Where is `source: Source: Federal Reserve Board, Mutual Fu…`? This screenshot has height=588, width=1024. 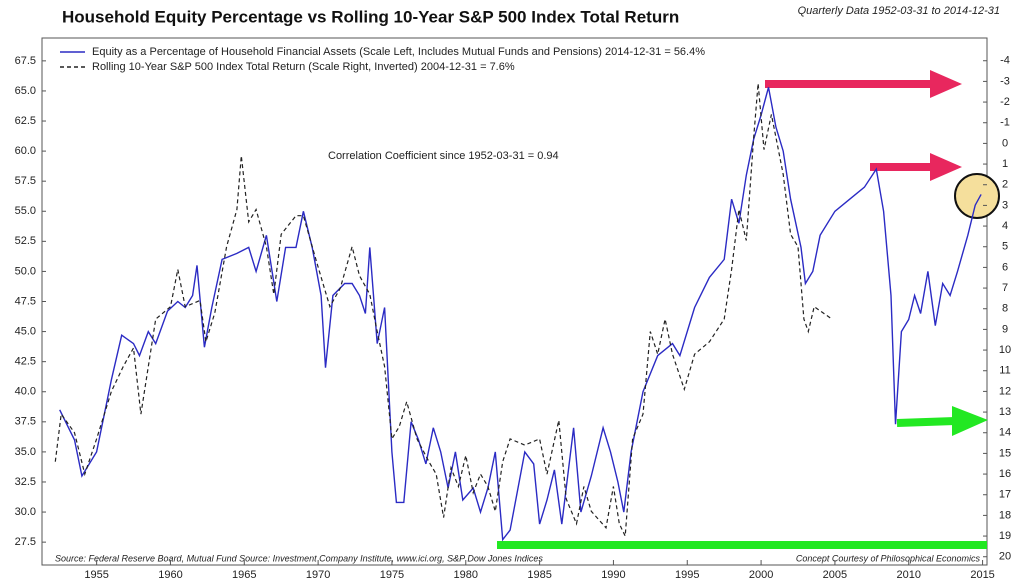 source: Source: Federal Reserve Board, Mutual Fu… is located at coordinates (299, 558).